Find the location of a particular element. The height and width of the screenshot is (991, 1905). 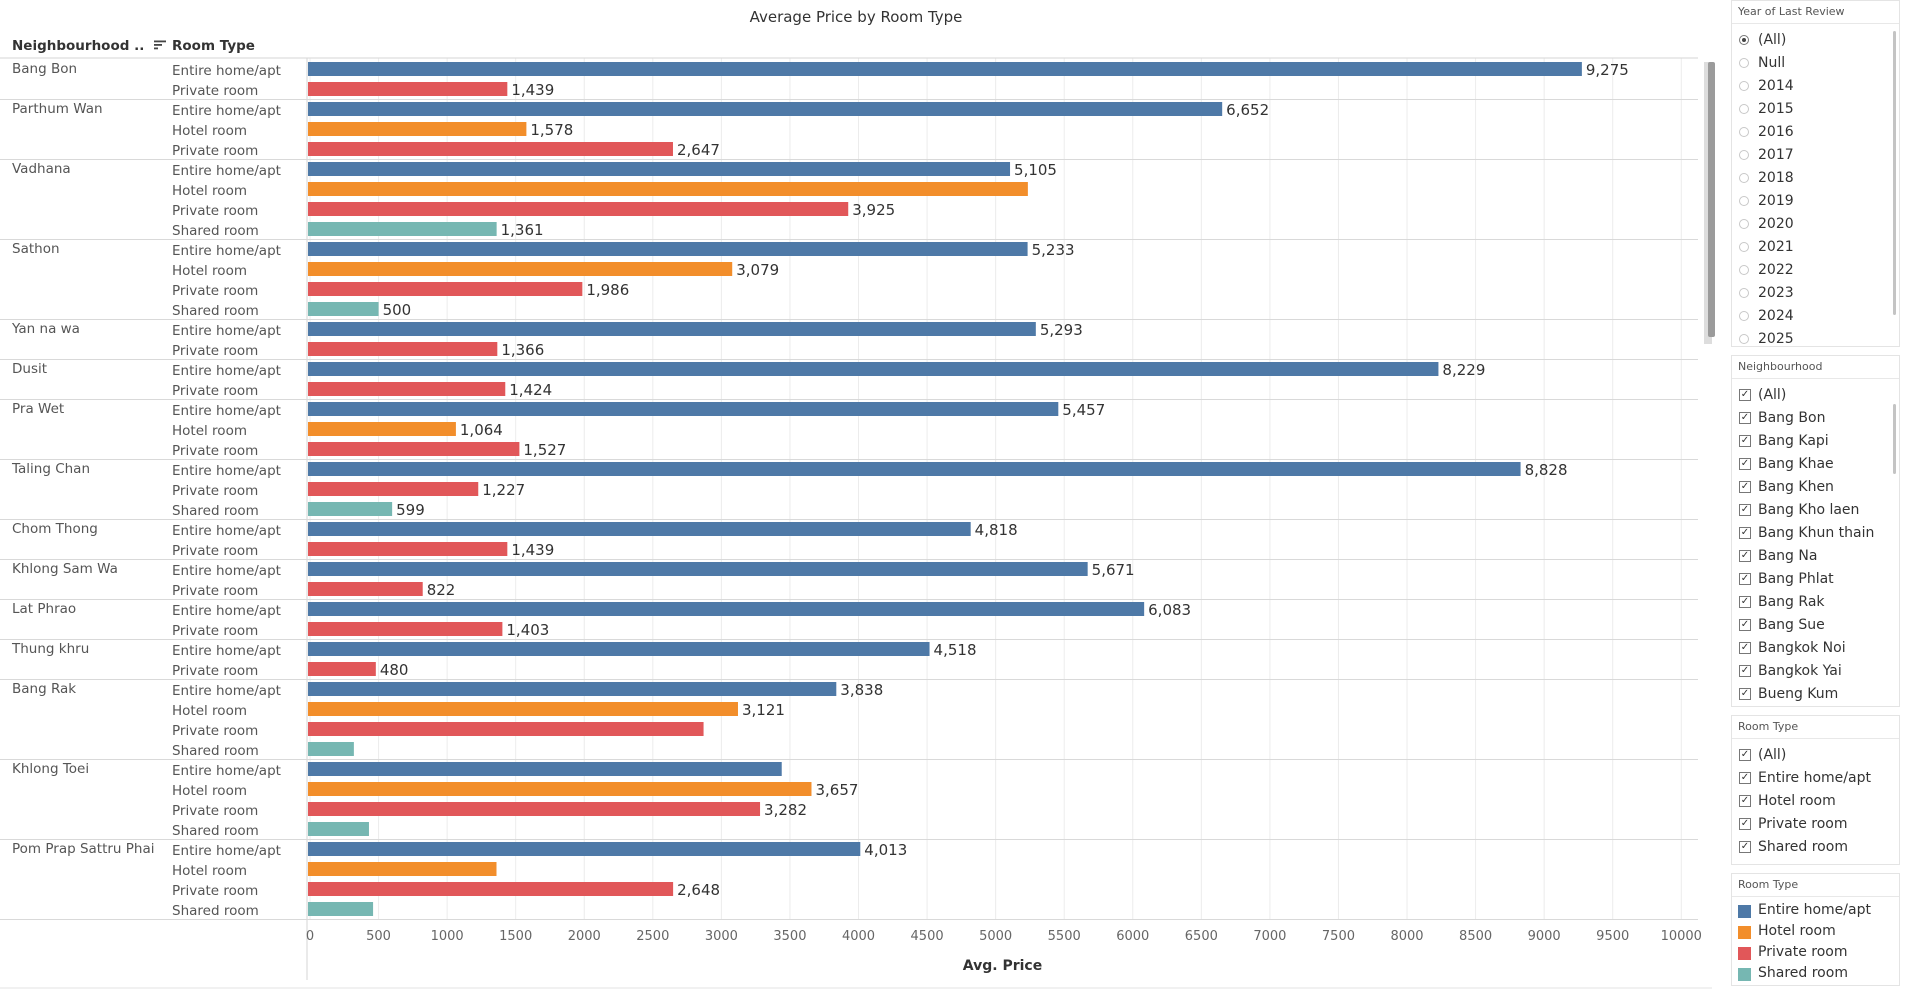

neighbourhood-label: Yan na wa is located at coordinates (45, 329).